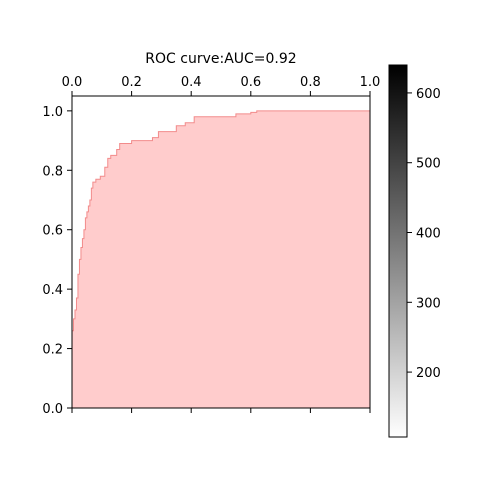 The image size is (480, 480). Describe the element at coordinates (220, 59) in the screenshot. I see `chart-title: ROC curve:AUC=0.92` at that location.